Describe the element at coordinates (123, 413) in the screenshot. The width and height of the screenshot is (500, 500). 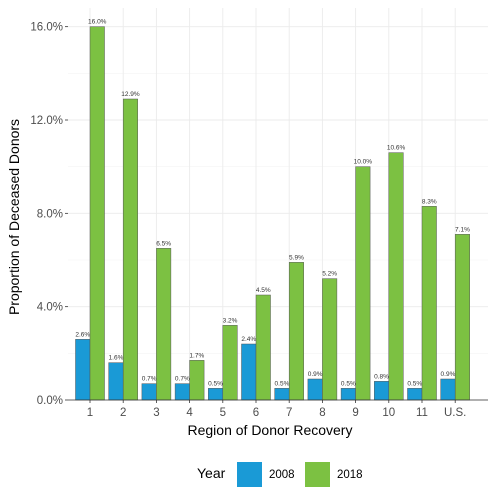
I see `x-tick-label: 2` at that location.